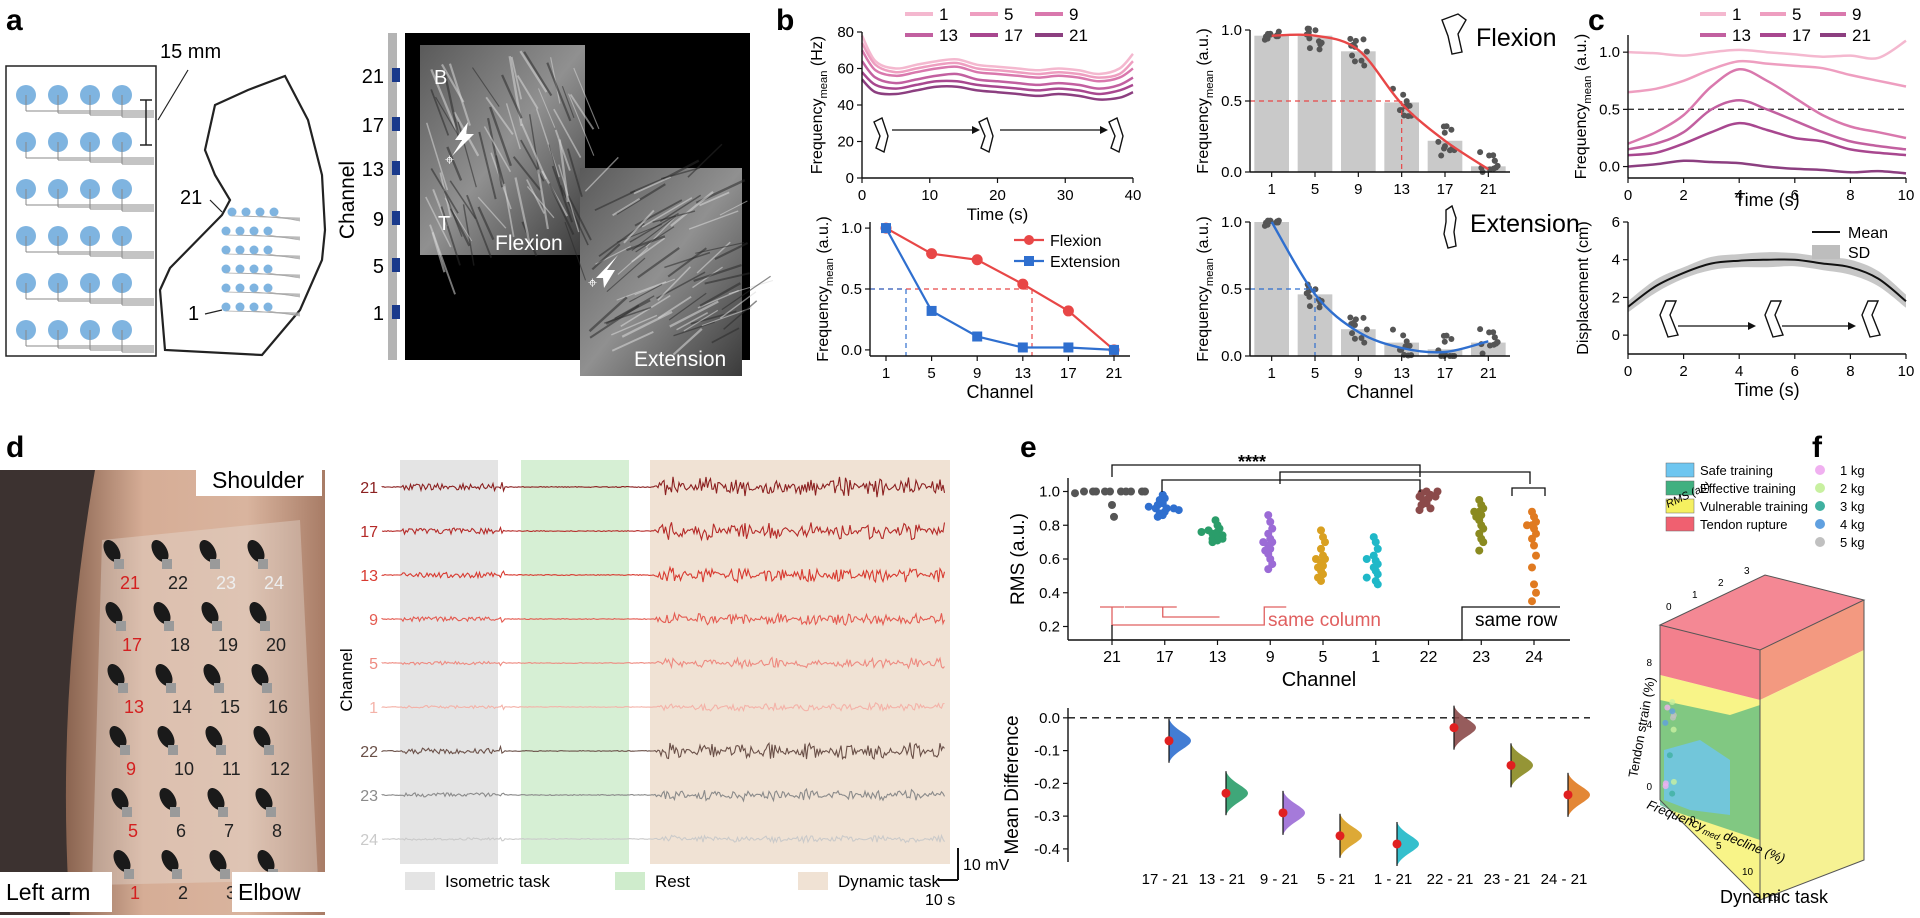  What do you see at coordinates (1193, 616) in the screenshot?
I see `same-column-bracket` at bounding box center [1193, 616].